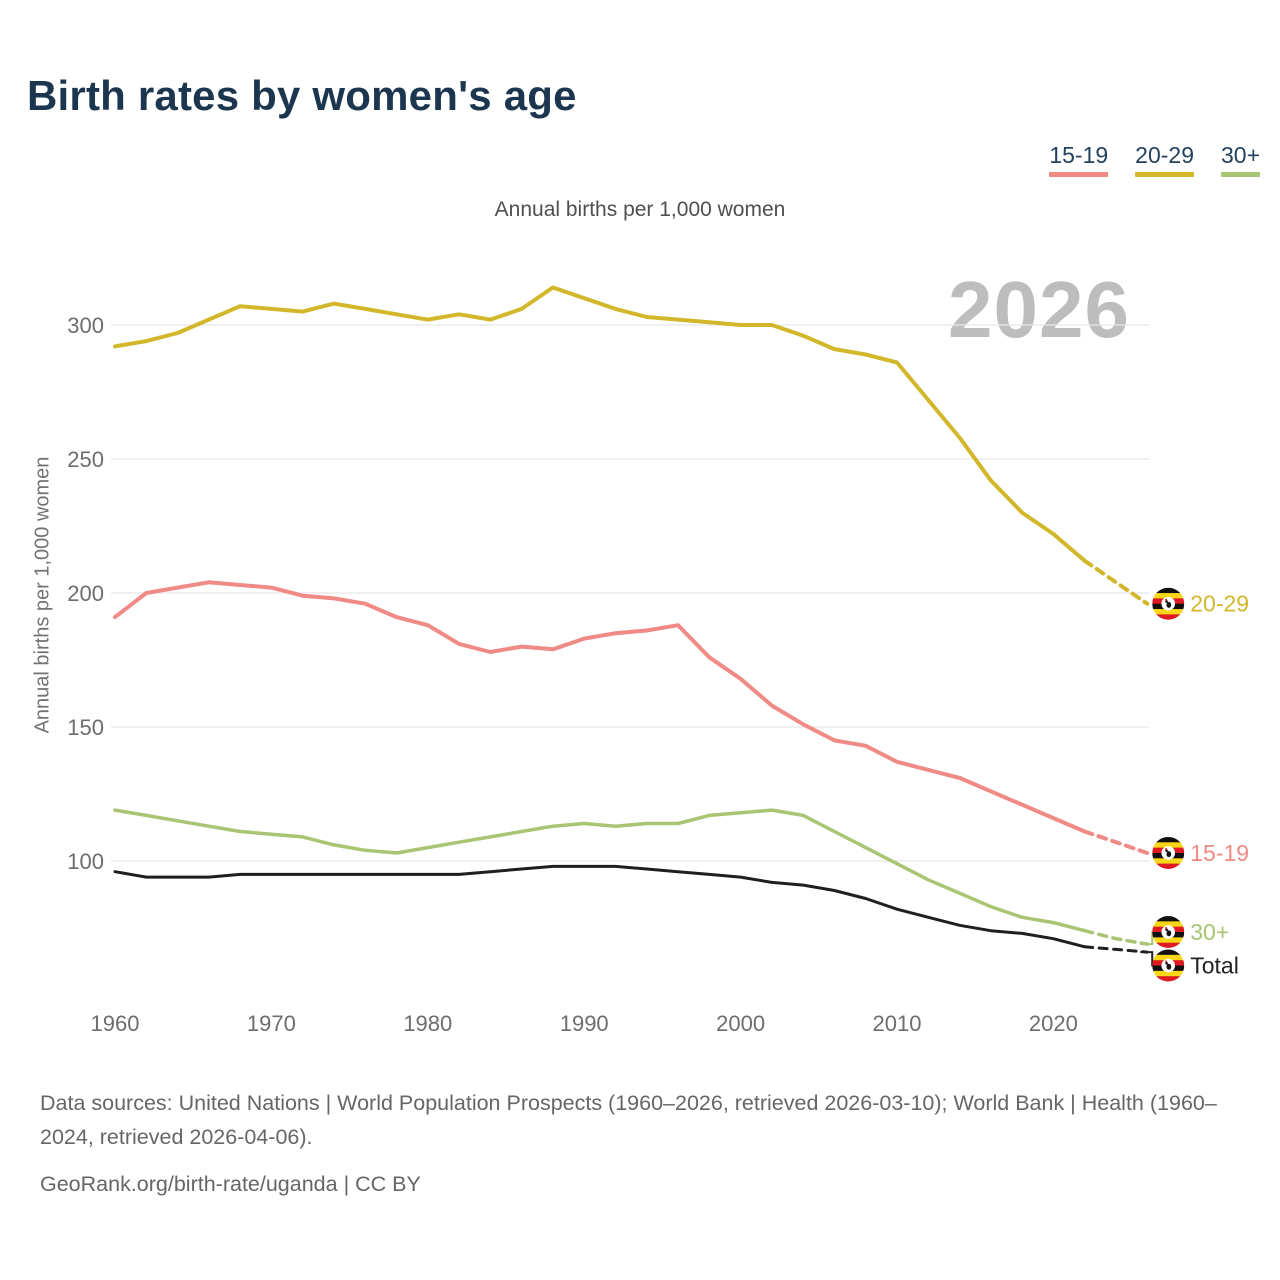  Describe the element at coordinates (85, 459) in the screenshot. I see `y-tick-label: 250` at that location.